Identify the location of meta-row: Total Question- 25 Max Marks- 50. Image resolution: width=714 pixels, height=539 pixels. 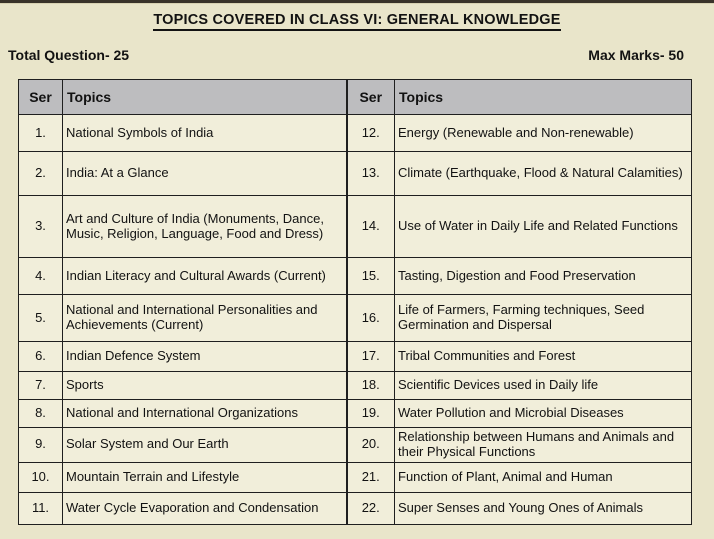
(346, 55).